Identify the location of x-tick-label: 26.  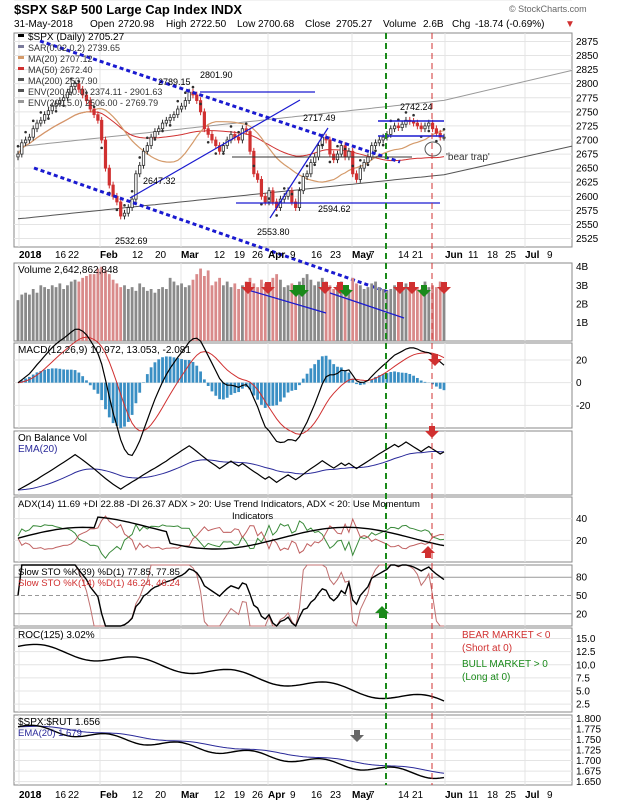
(258, 795).